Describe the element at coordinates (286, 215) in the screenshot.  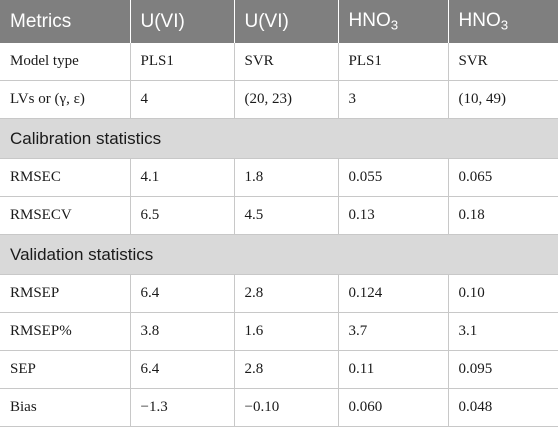
I see `table-cell: 4.5` at that location.